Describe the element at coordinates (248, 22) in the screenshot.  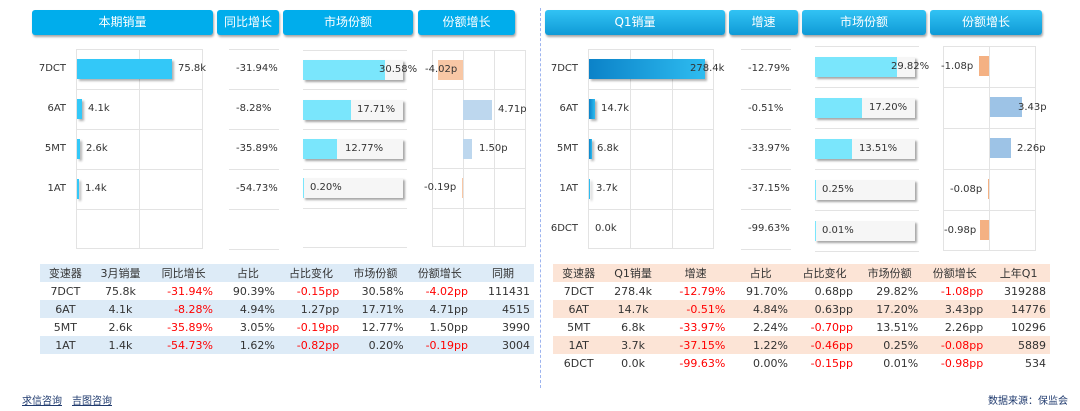
I see `header-yoy-growth: 同比增长` at that location.